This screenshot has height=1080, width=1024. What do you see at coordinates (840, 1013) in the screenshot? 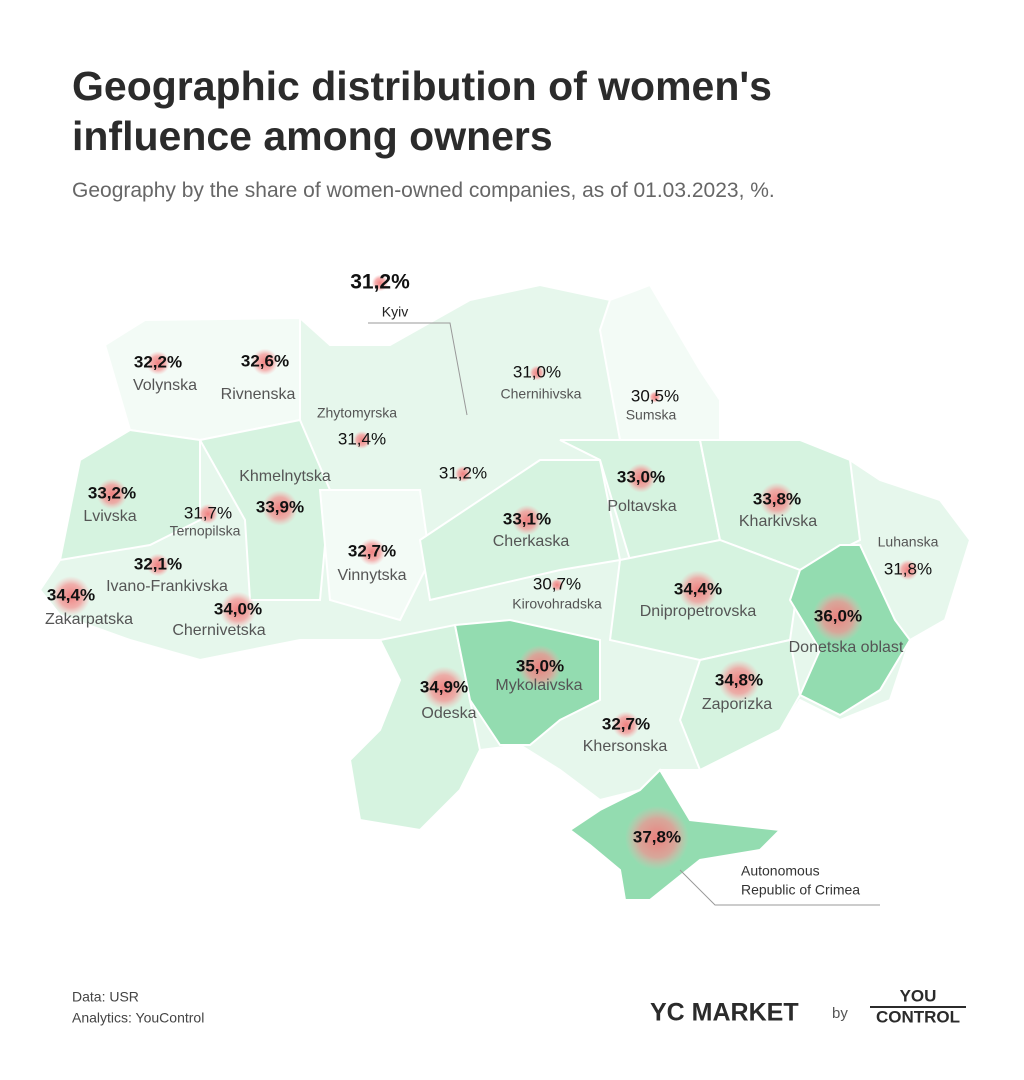
I see `by-text: by` at bounding box center [840, 1013].